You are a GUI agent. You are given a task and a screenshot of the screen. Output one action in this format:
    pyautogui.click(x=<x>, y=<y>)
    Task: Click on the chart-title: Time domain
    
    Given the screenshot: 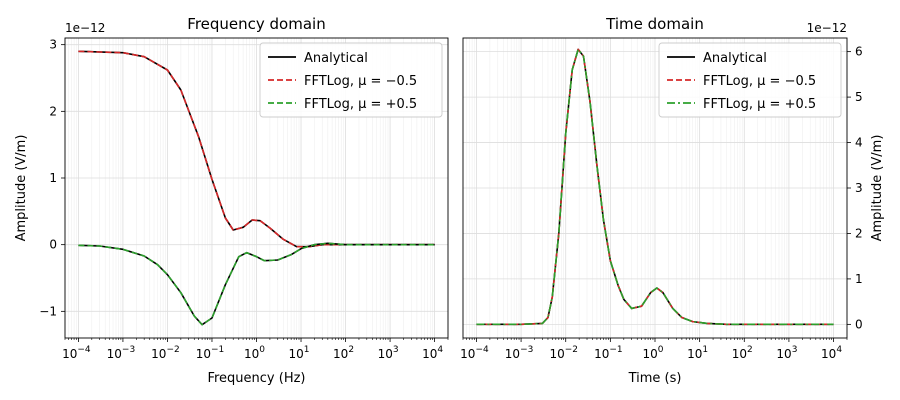 What is the action you would take?
    pyautogui.click(x=654, y=24)
    